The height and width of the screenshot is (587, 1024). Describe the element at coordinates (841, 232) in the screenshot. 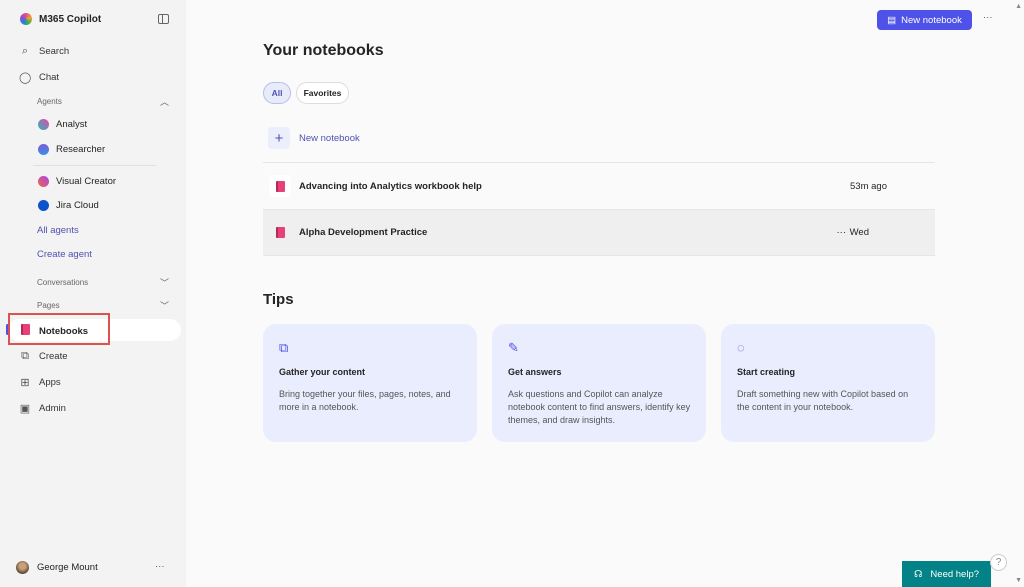

I see `row-more-button: ···` at that location.